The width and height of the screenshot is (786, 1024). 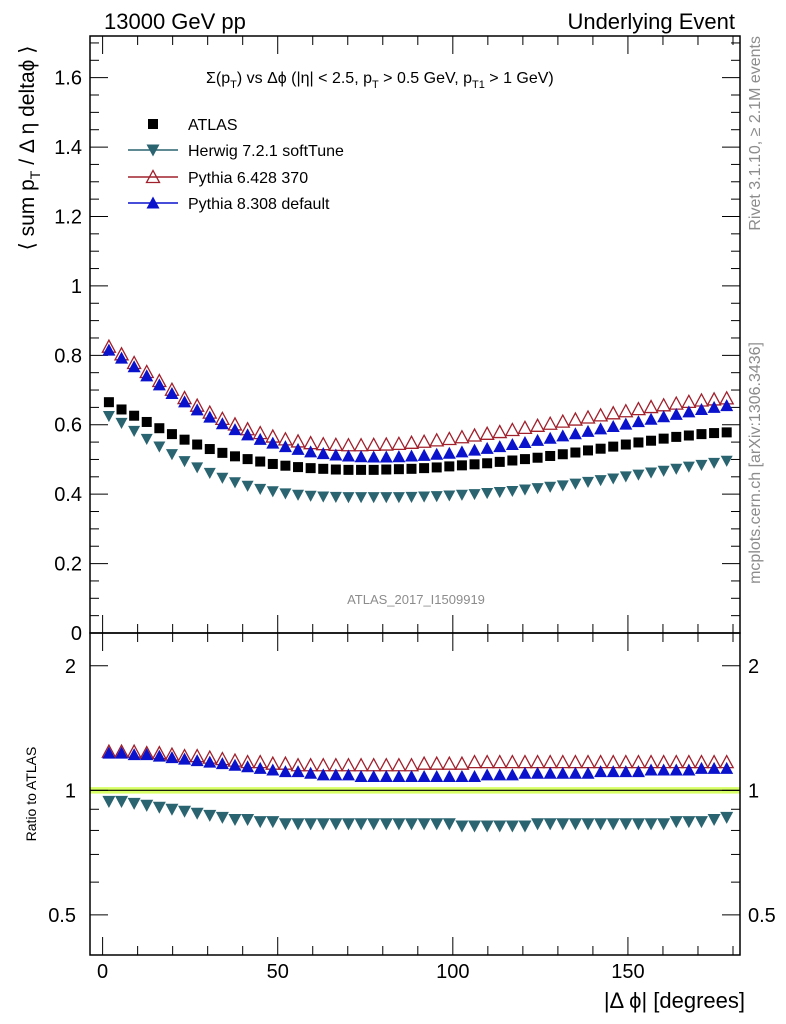 What do you see at coordinates (153, 124) in the screenshot?
I see `legend-marker` at bounding box center [153, 124].